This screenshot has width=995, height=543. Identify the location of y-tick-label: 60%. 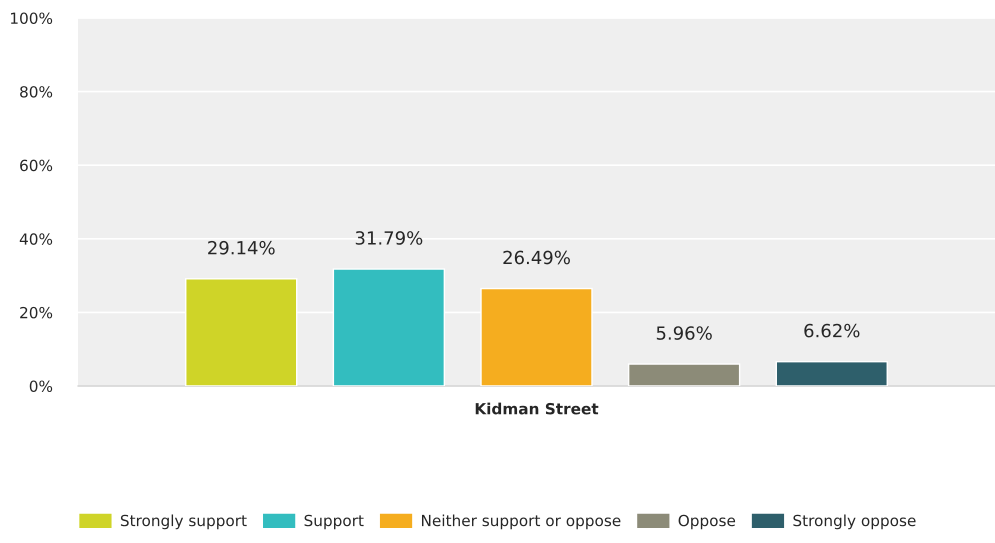
(36, 166).